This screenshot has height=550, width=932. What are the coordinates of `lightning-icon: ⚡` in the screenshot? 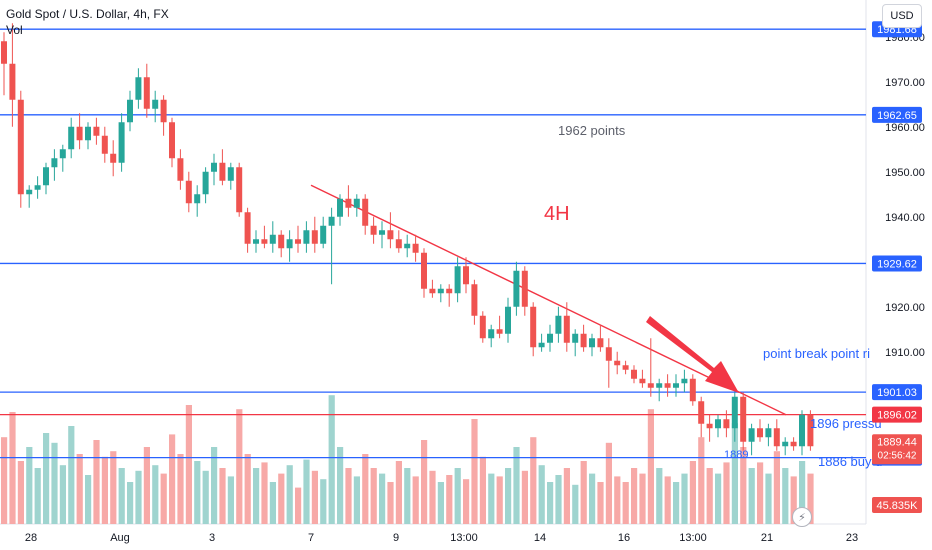 It's located at (802, 517).